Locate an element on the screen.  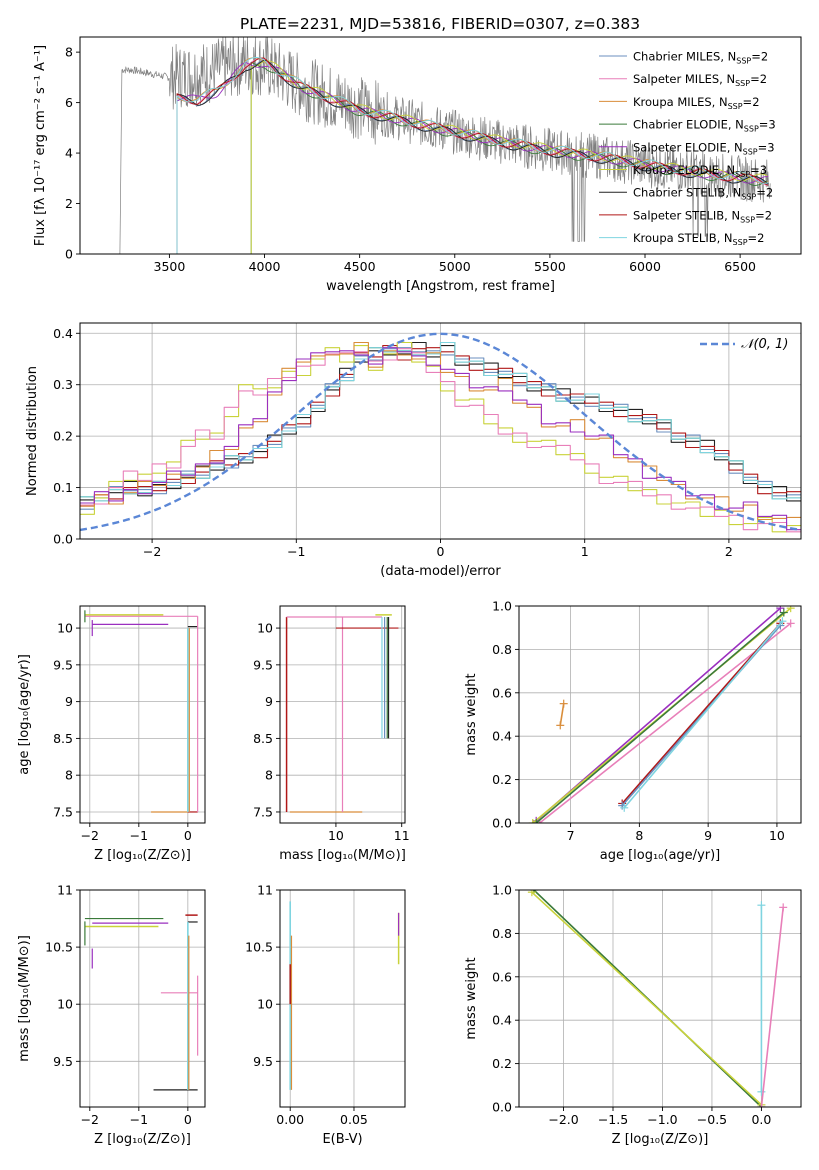
y-axis-label: Flux [fλ 10⁻¹⁷ erg cm⁻² s⁻¹ A⁻¹] is located at coordinates (40, 145).